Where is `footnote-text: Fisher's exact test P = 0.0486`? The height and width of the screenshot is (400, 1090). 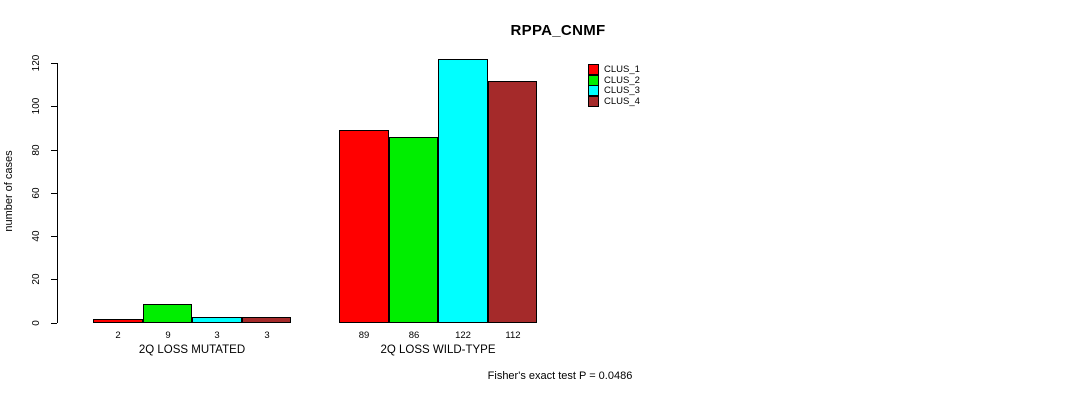
footnote-text: Fisher's exact test P = 0.0486 is located at coordinates (560, 376).